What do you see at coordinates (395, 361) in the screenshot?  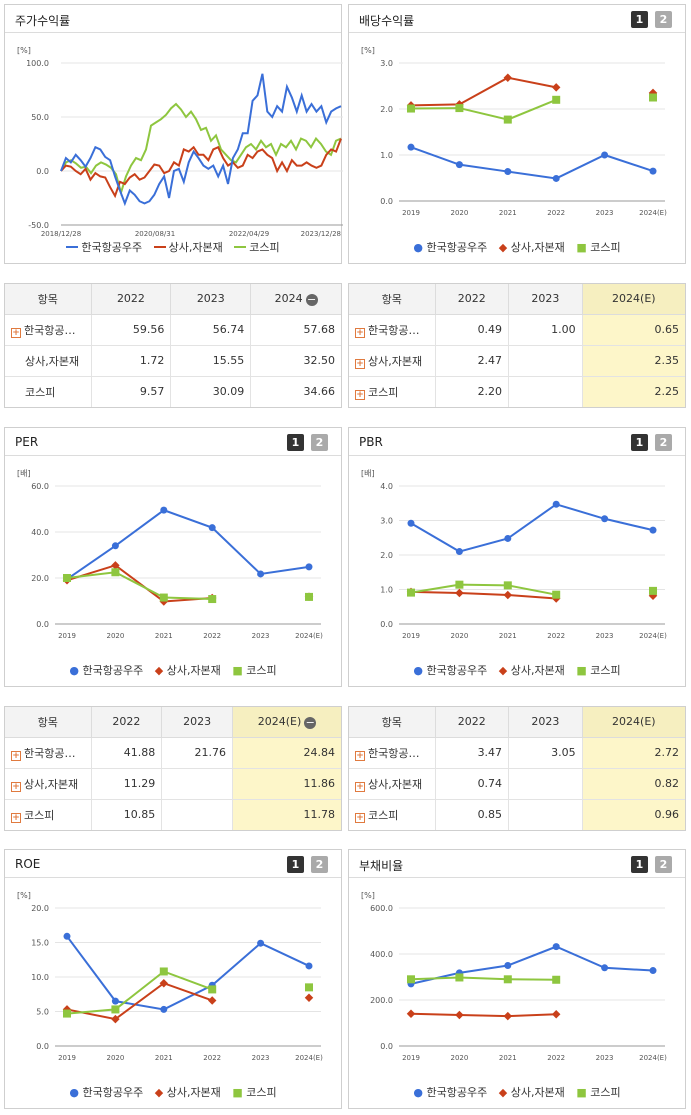 I see `row-label-text: 상사,자본재` at bounding box center [395, 361].